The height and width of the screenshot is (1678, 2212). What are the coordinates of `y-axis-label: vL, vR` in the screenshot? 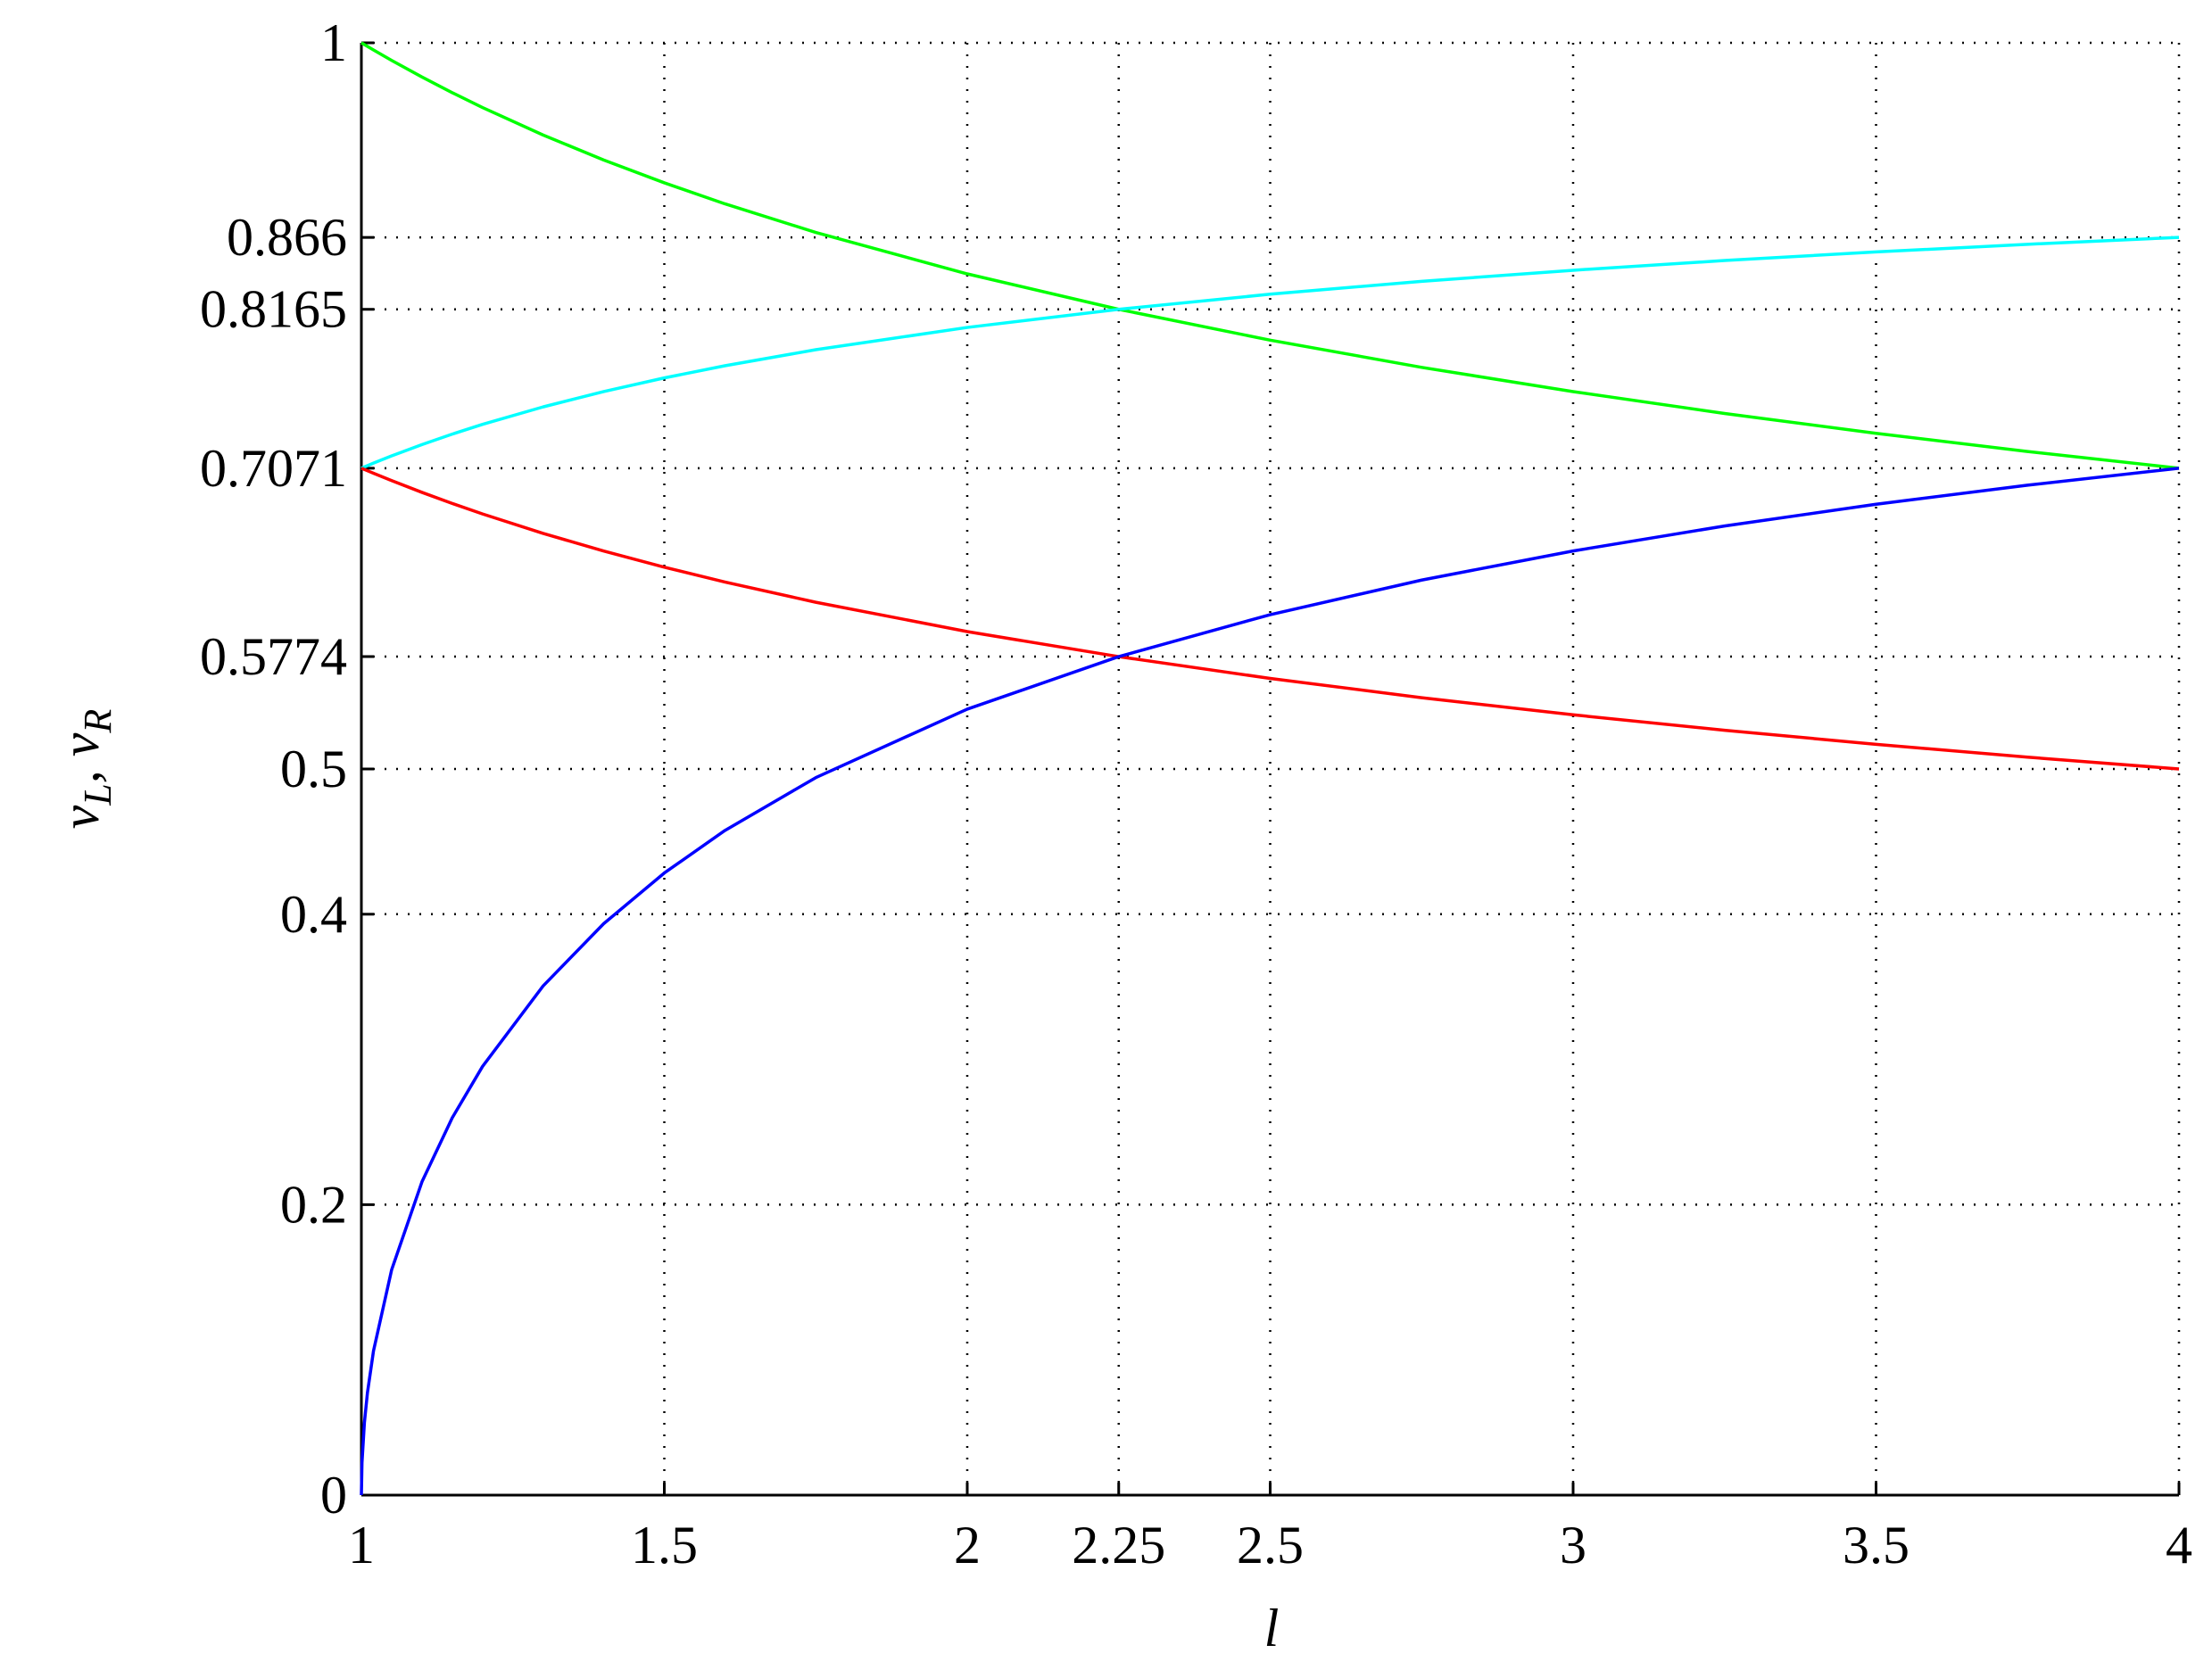 It's located at (85, 770).